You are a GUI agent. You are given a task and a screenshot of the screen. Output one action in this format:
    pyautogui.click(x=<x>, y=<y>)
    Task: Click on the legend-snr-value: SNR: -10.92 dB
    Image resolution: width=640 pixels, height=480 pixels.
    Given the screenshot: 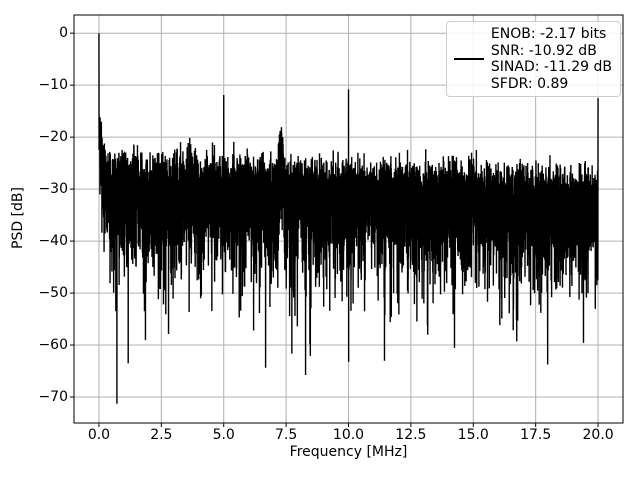 What is the action you would take?
    pyautogui.click(x=543, y=50)
    